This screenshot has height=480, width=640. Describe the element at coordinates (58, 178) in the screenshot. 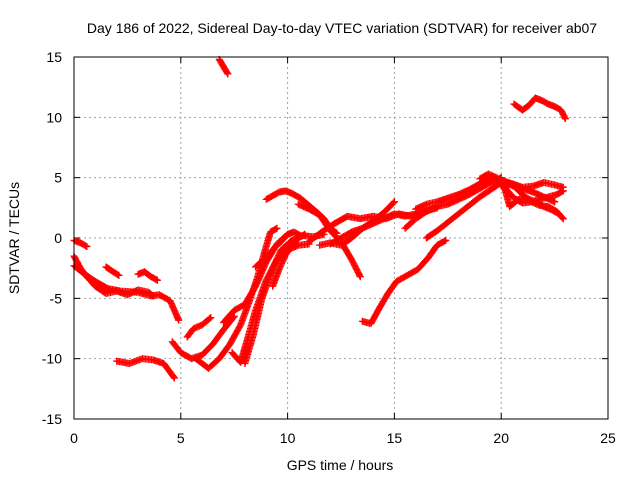

I see `y-tick-label: 5` at that location.